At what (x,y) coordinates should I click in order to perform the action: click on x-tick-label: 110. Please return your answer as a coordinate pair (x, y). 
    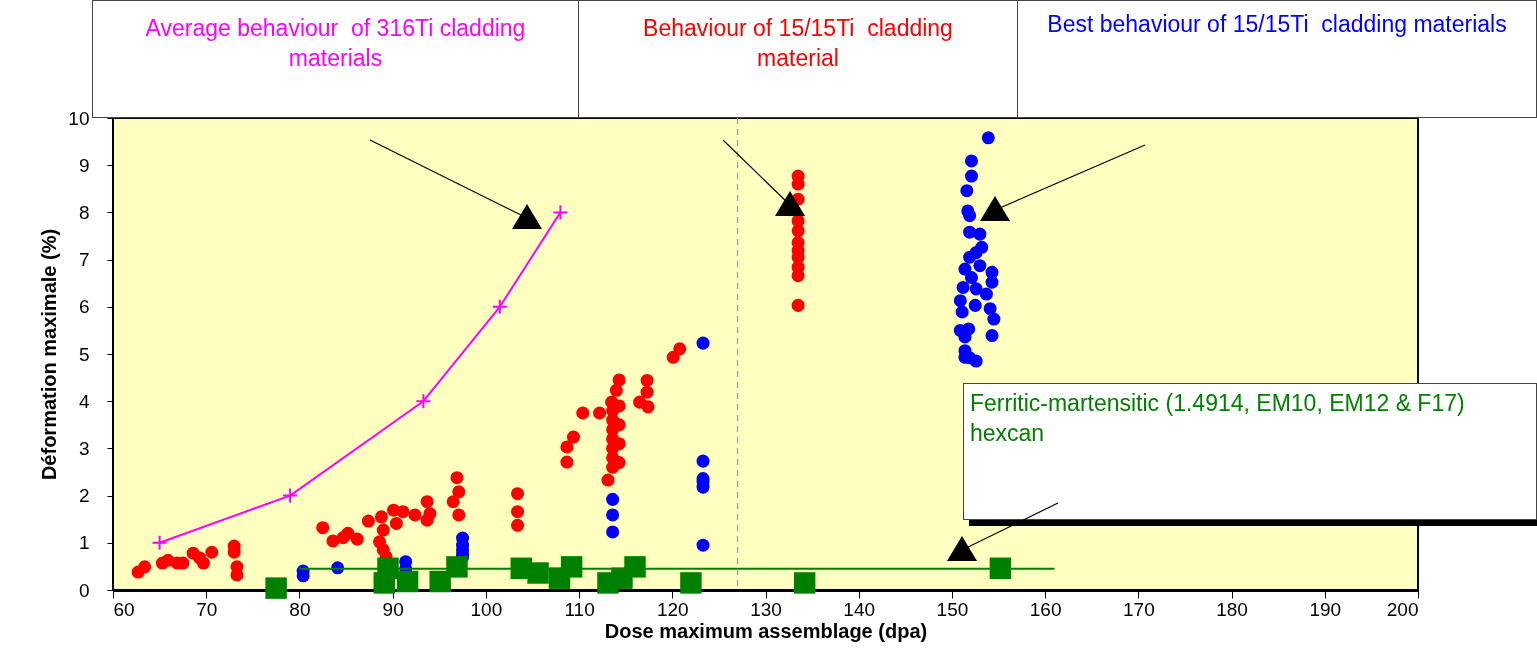
    Looking at the image, I should click on (579, 609).